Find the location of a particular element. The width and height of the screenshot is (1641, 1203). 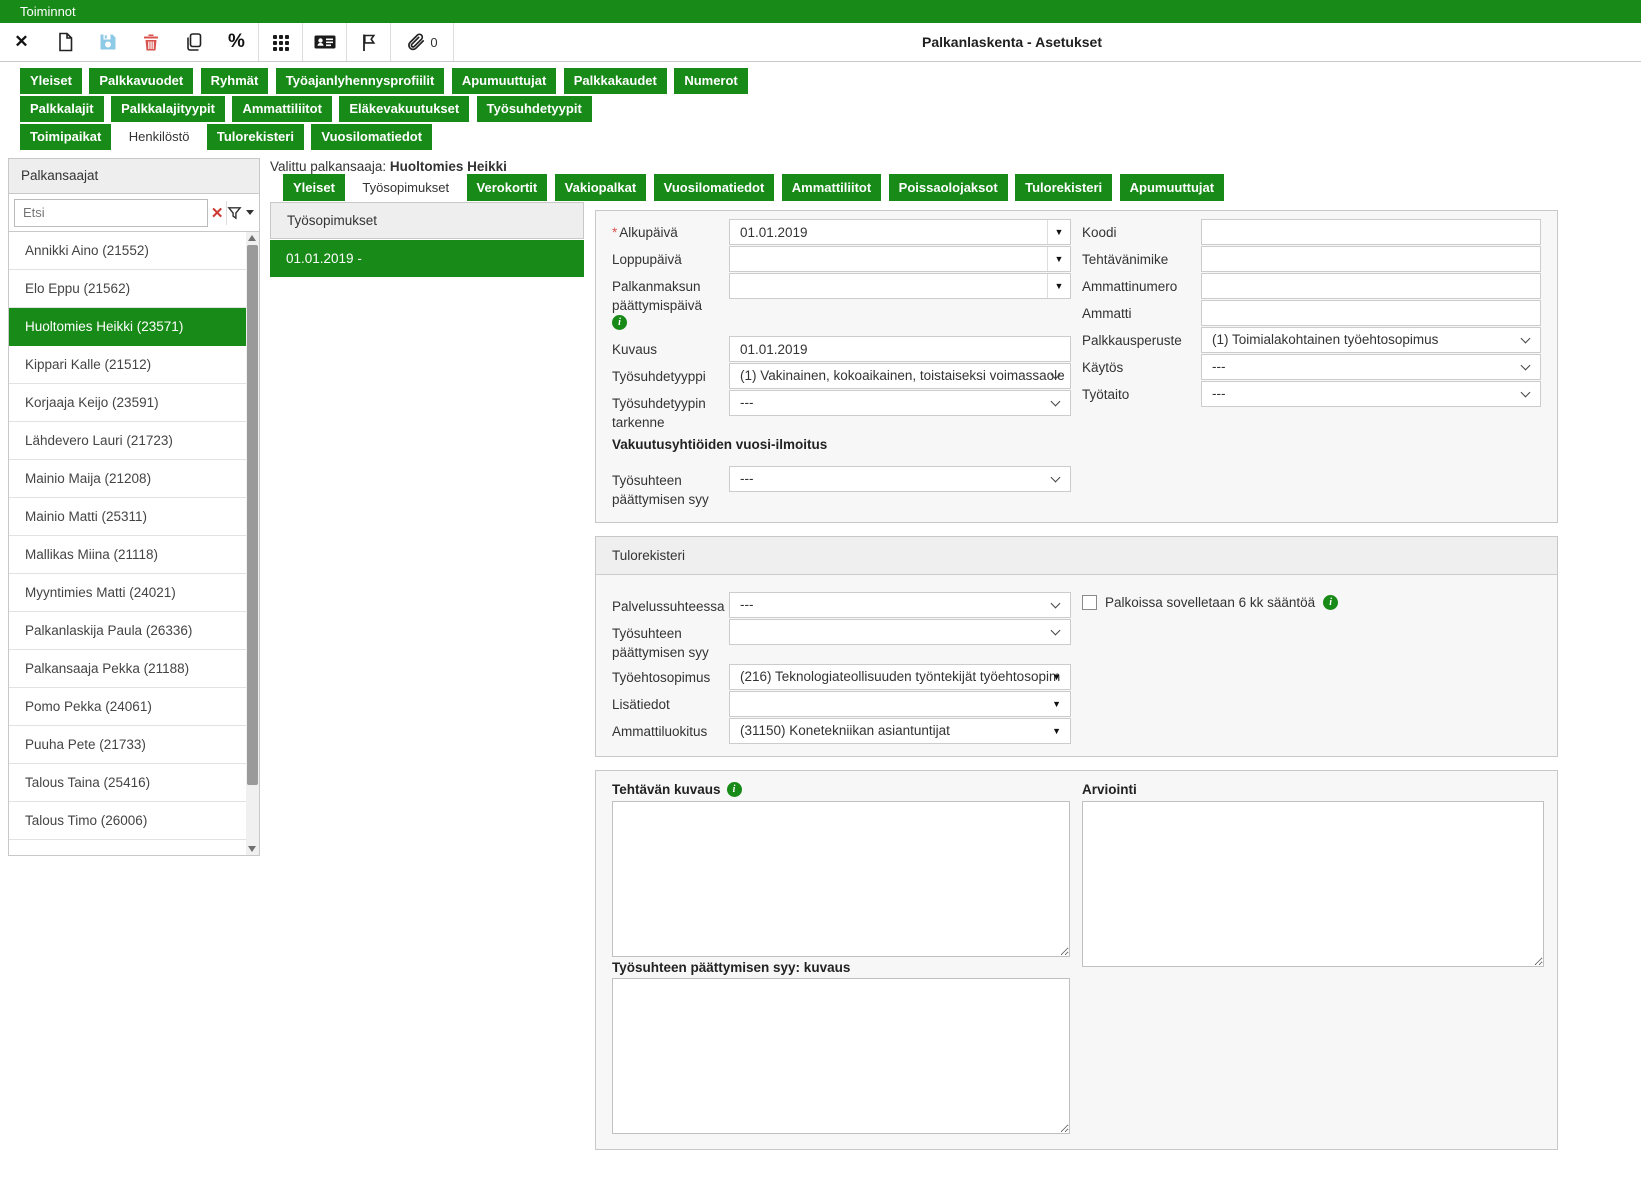

scroll-up-icon is located at coordinates (252, 238).